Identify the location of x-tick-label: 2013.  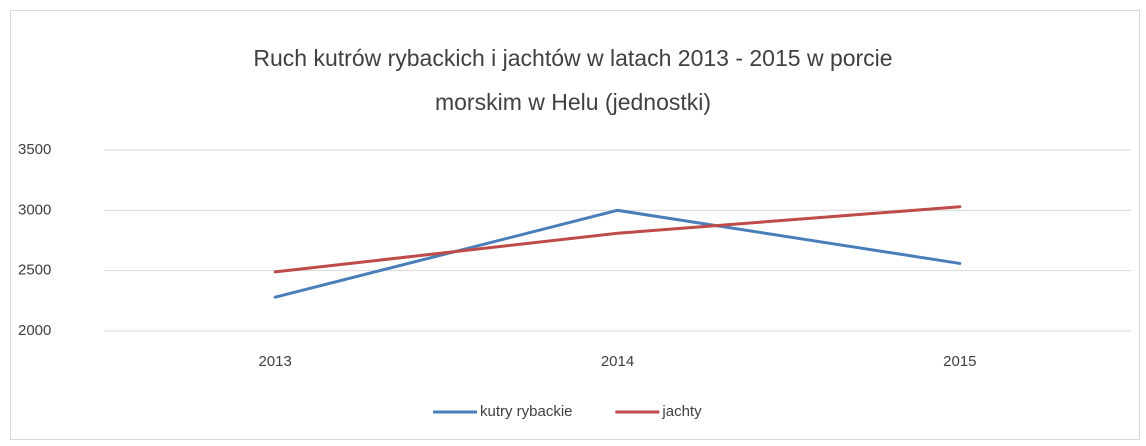
(274, 361).